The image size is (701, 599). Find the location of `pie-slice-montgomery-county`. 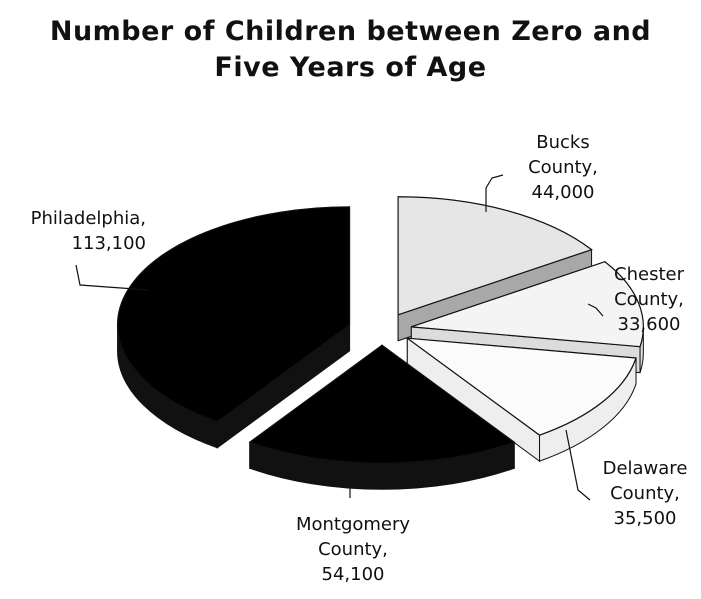

pie-slice-montgomery-county is located at coordinates (382, 417).